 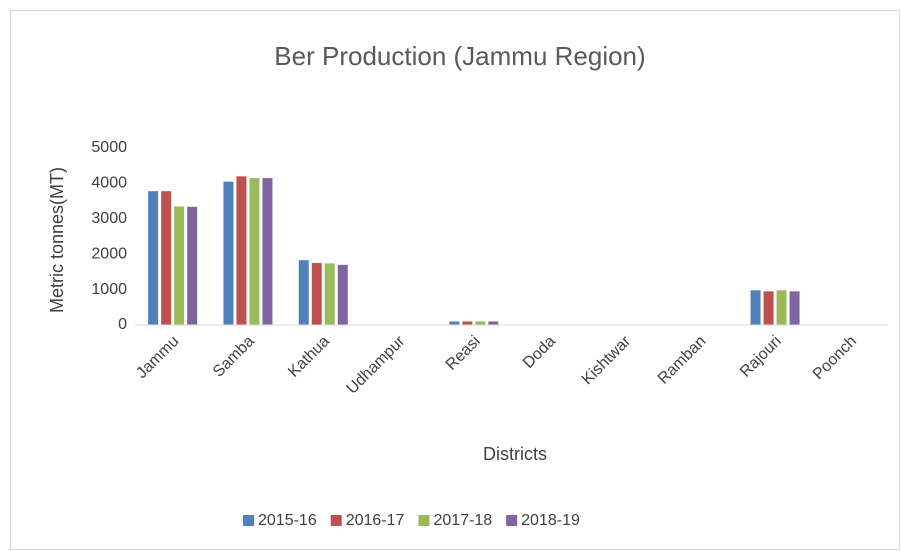 I want to click on y-tick-label: 0, so click(x=122, y=324).